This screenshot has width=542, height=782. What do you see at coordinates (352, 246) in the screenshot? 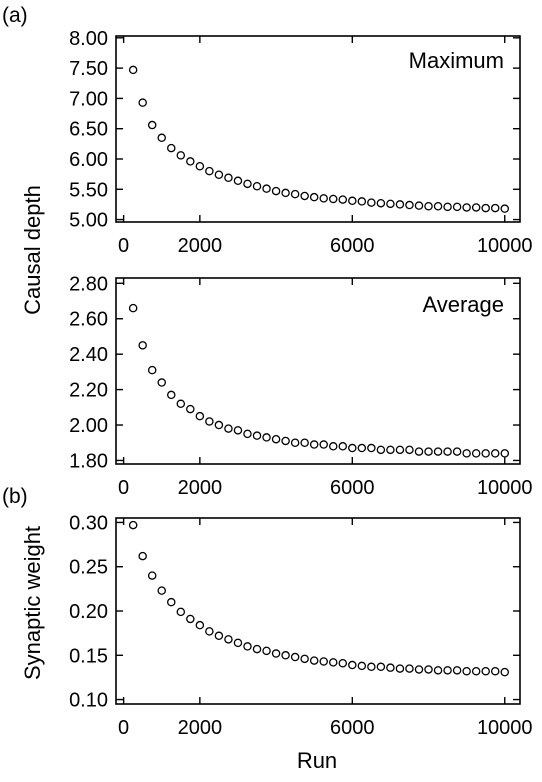
I see `x-tick-label: 6000` at bounding box center [352, 246].